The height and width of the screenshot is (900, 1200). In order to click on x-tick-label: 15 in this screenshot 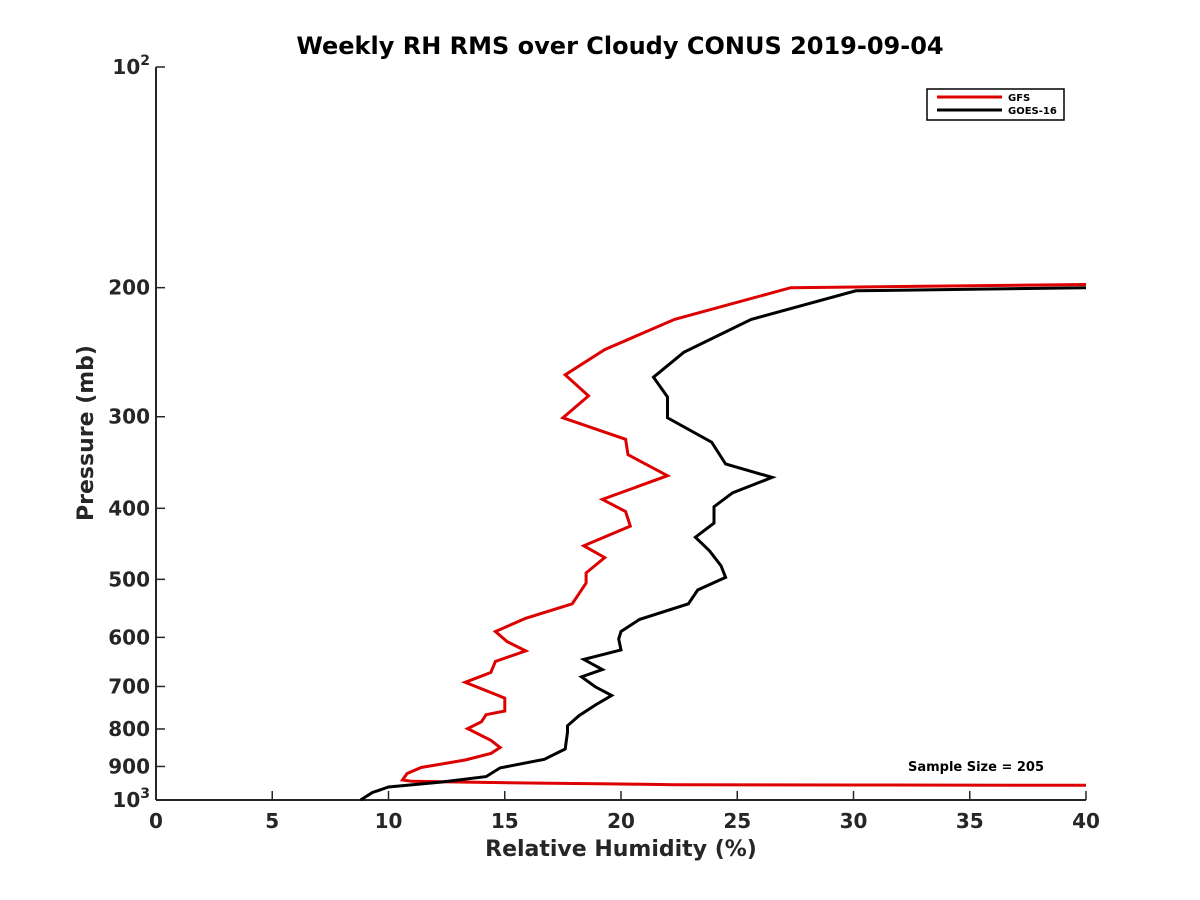, I will do `click(505, 821)`.